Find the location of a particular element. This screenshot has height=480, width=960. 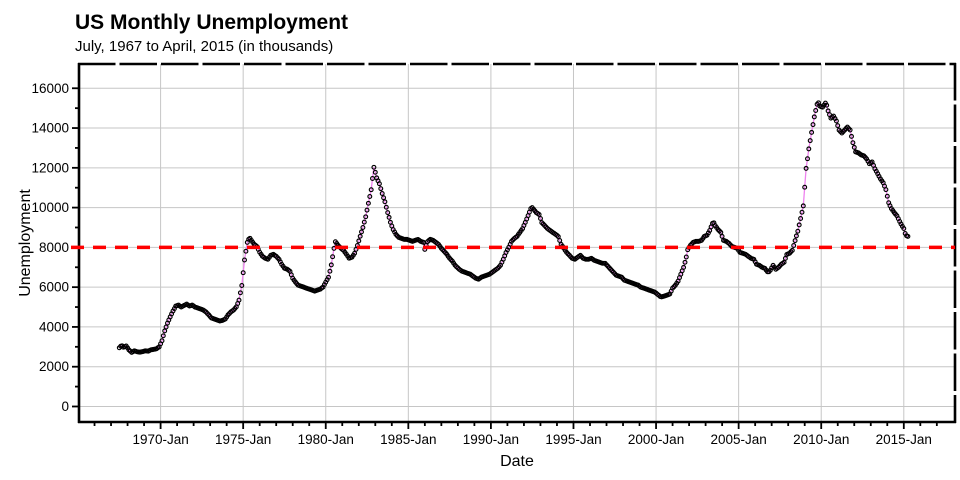

y-tick-label: 6000 is located at coordinates (54, 287).